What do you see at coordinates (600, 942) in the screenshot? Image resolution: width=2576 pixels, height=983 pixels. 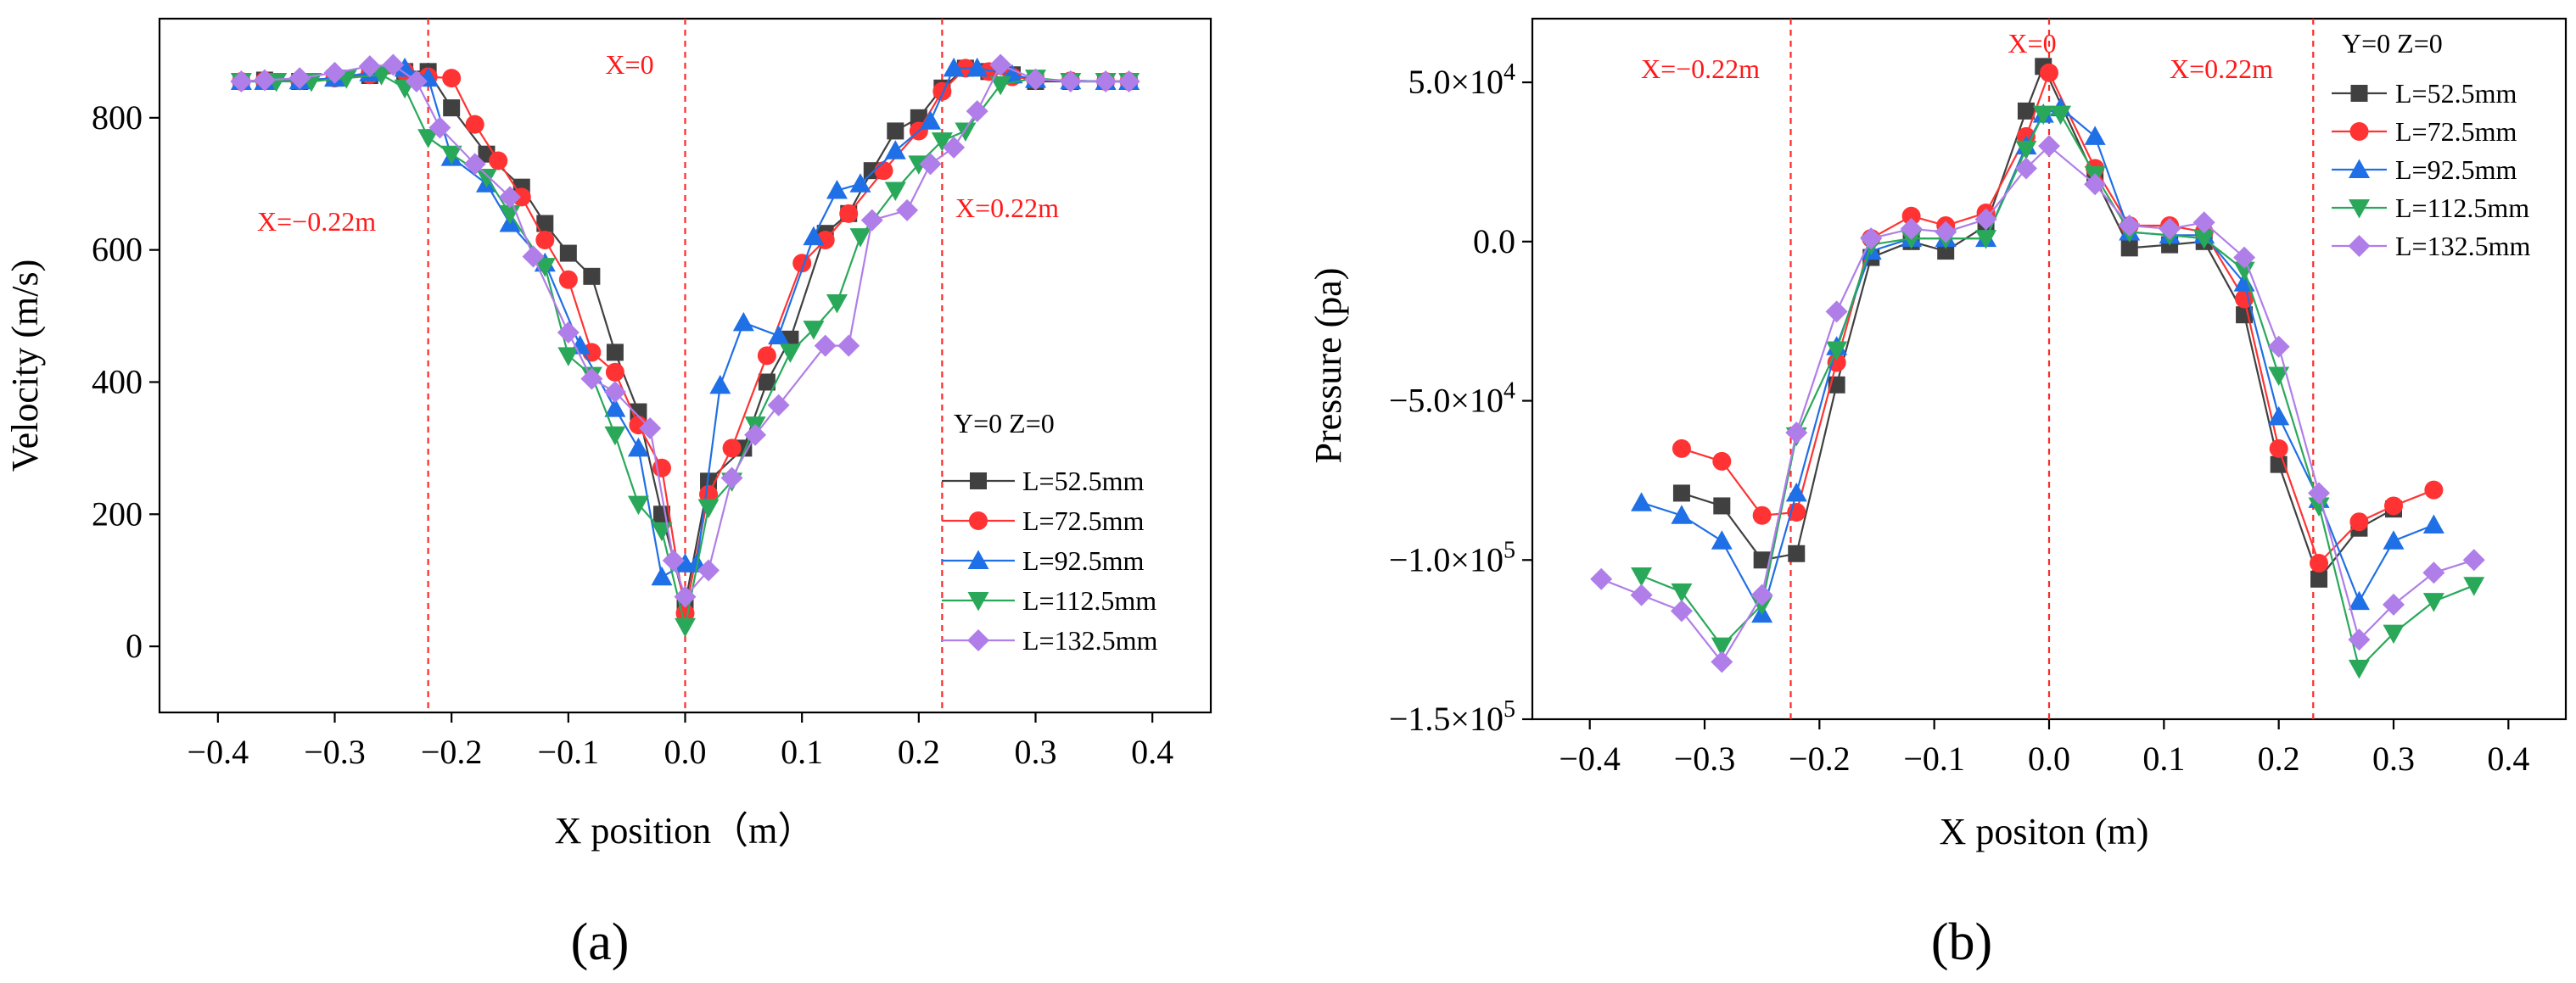 I see `panel-label: (a)` at bounding box center [600, 942].